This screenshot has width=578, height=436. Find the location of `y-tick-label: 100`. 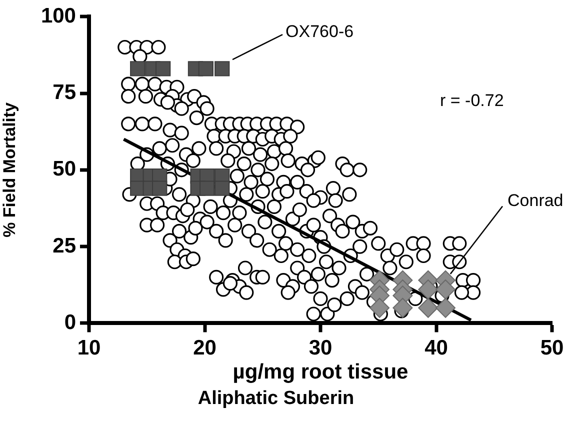

y-tick-label: 100 is located at coordinates (58, 16).